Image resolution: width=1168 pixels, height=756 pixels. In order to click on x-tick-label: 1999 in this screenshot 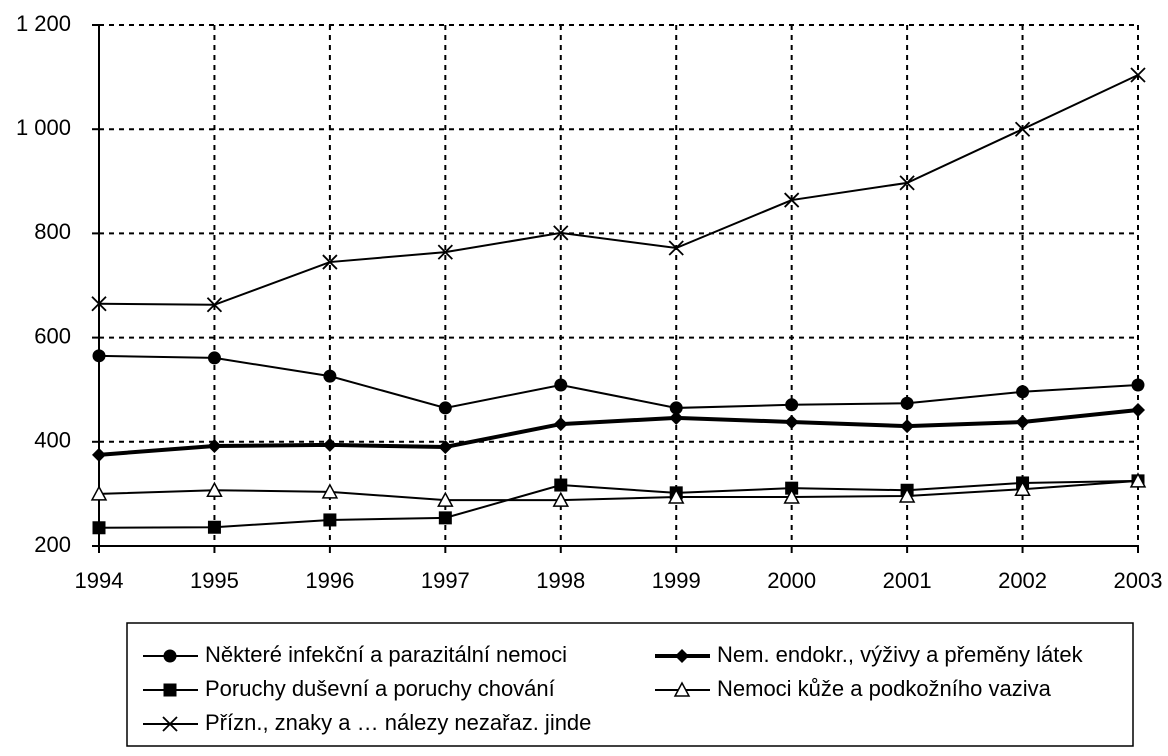, I will do `click(676, 580)`.